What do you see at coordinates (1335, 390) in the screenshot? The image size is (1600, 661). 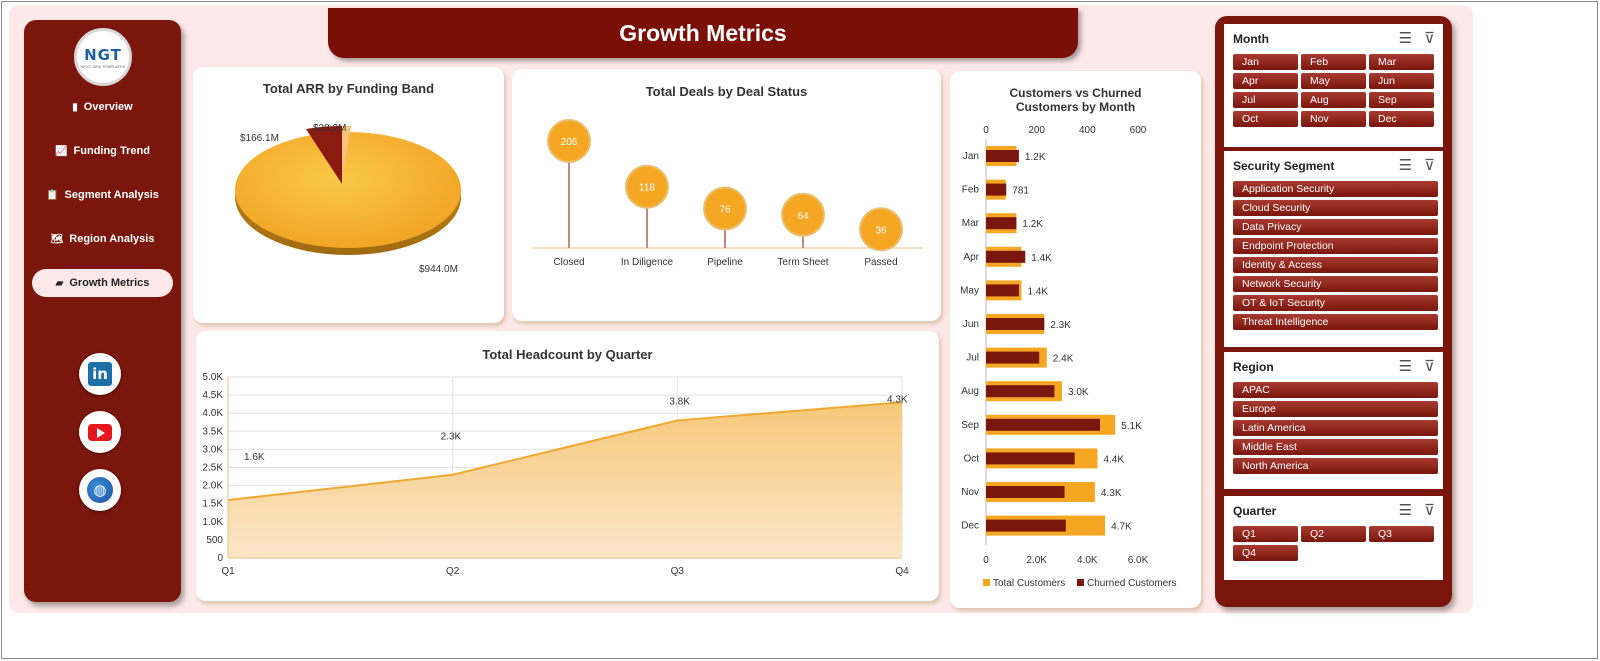 I see `slicer-item: APAC` at bounding box center [1335, 390].